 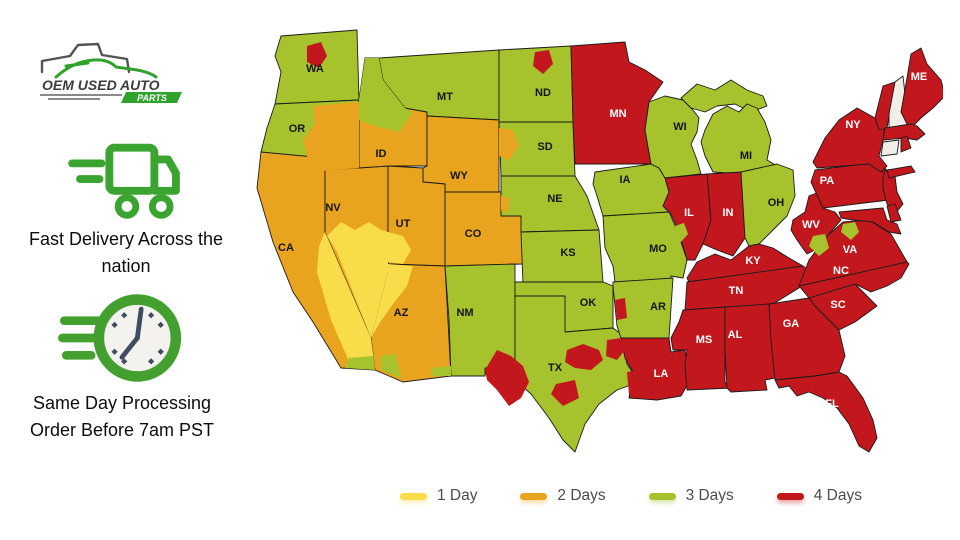 I want to click on state-IA, so click(x=631, y=190).